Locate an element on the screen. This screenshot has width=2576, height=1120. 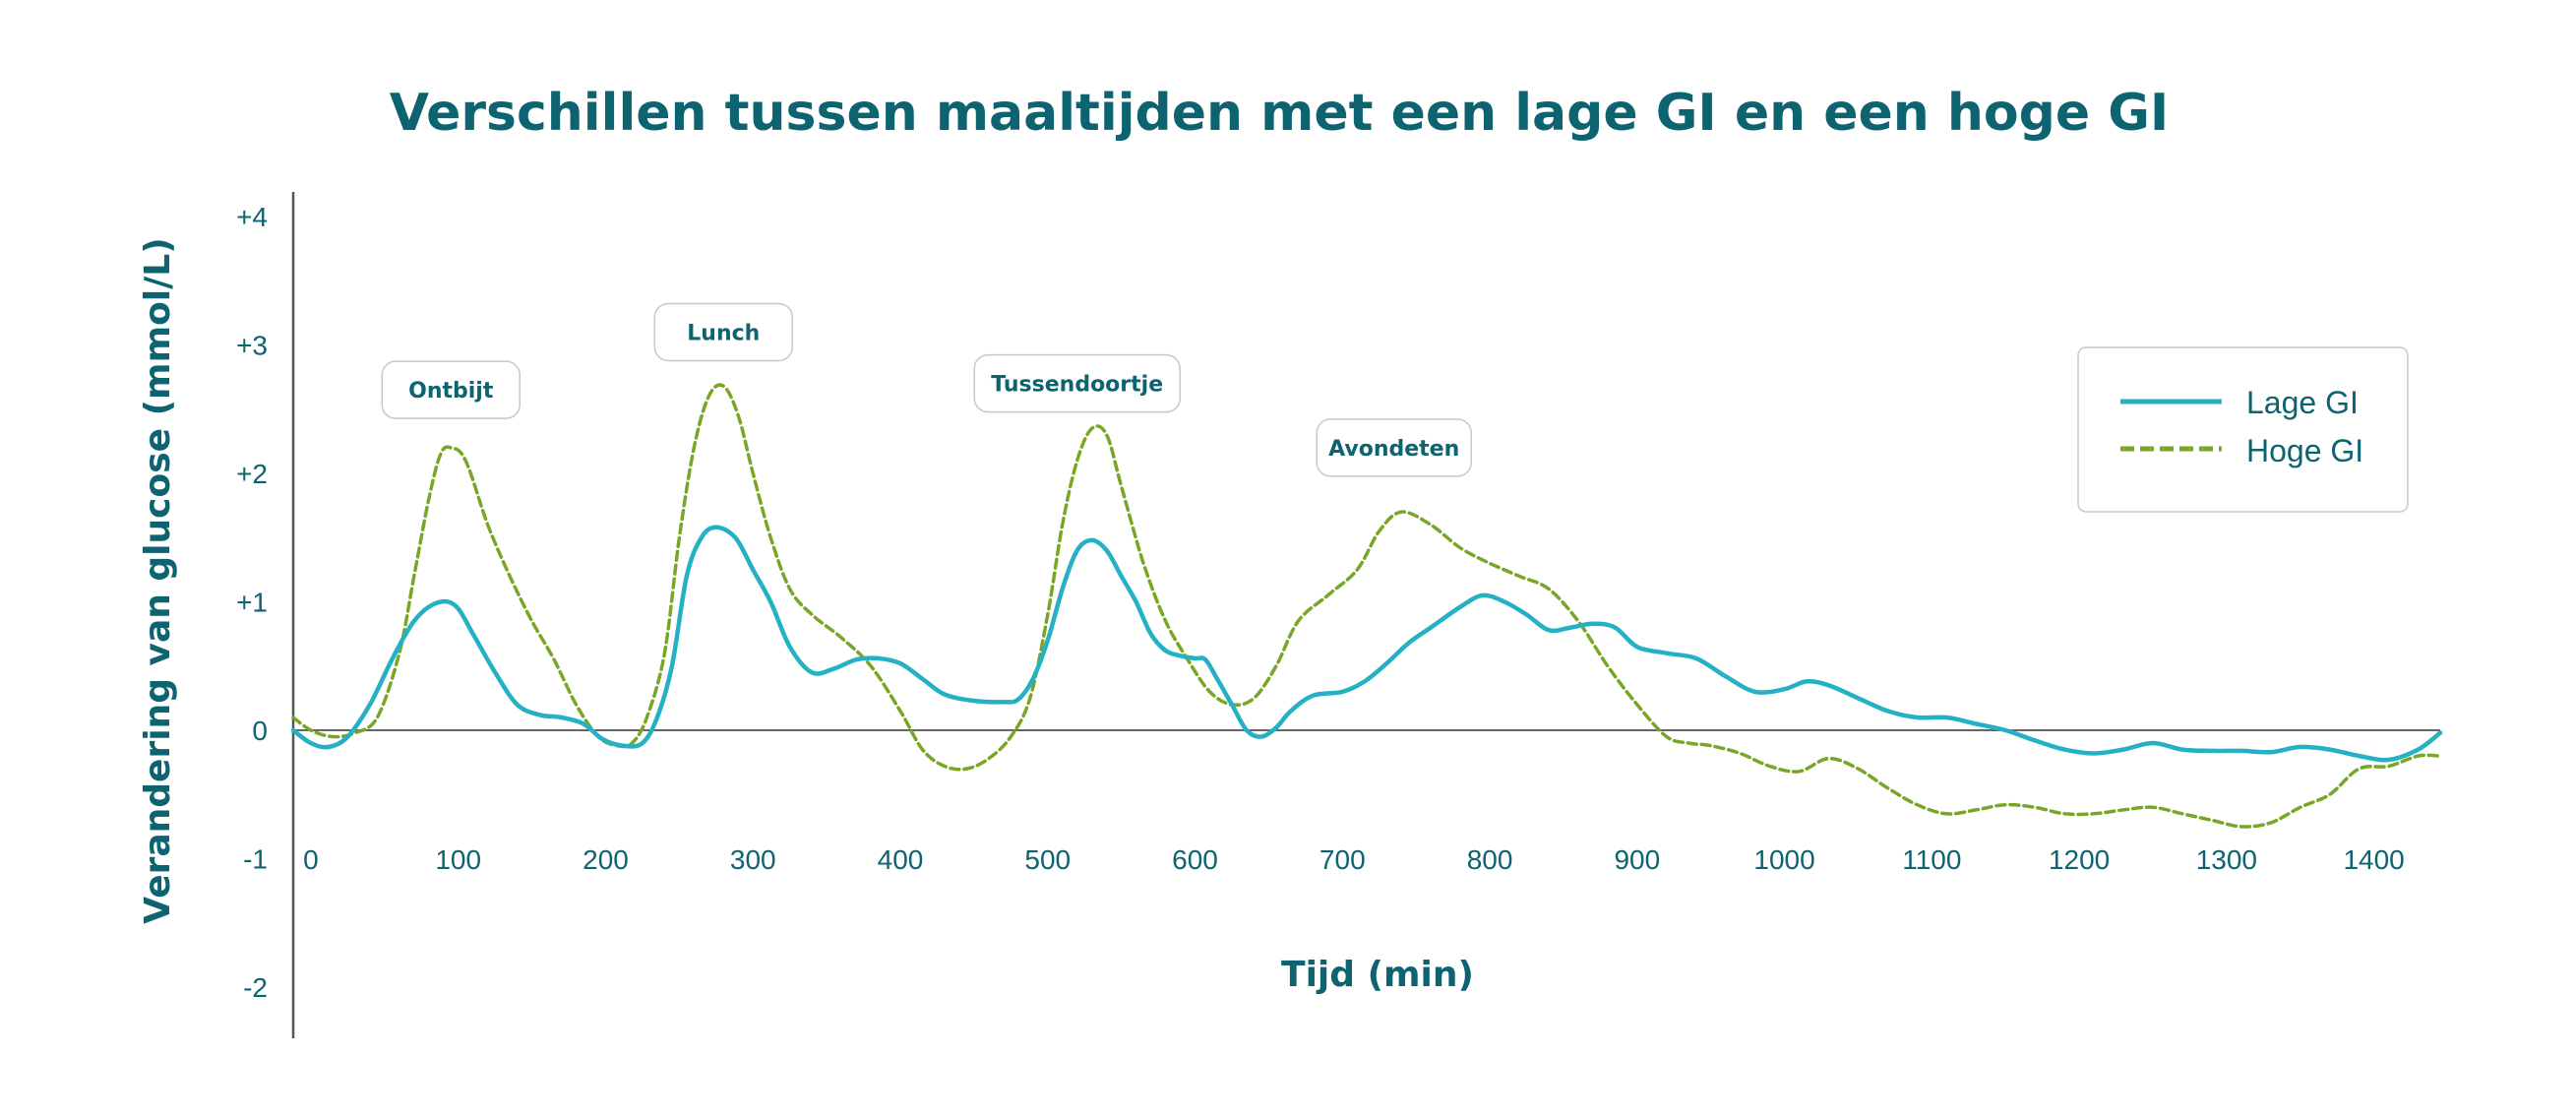
y-tick-label: +2 is located at coordinates (252, 474).